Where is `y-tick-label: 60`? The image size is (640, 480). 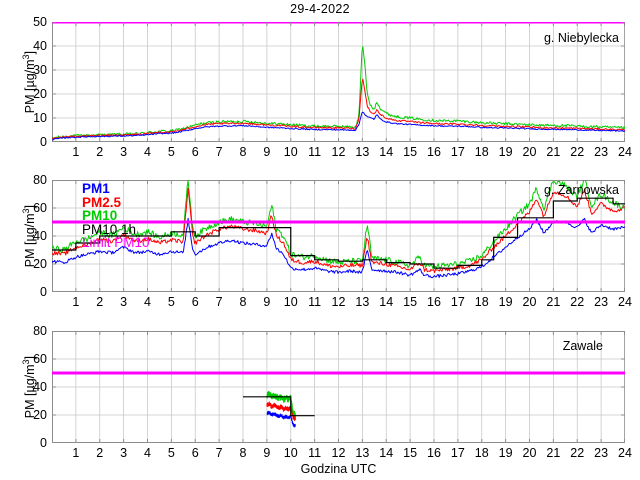
y-tick-label: 60 is located at coordinates (40, 358).